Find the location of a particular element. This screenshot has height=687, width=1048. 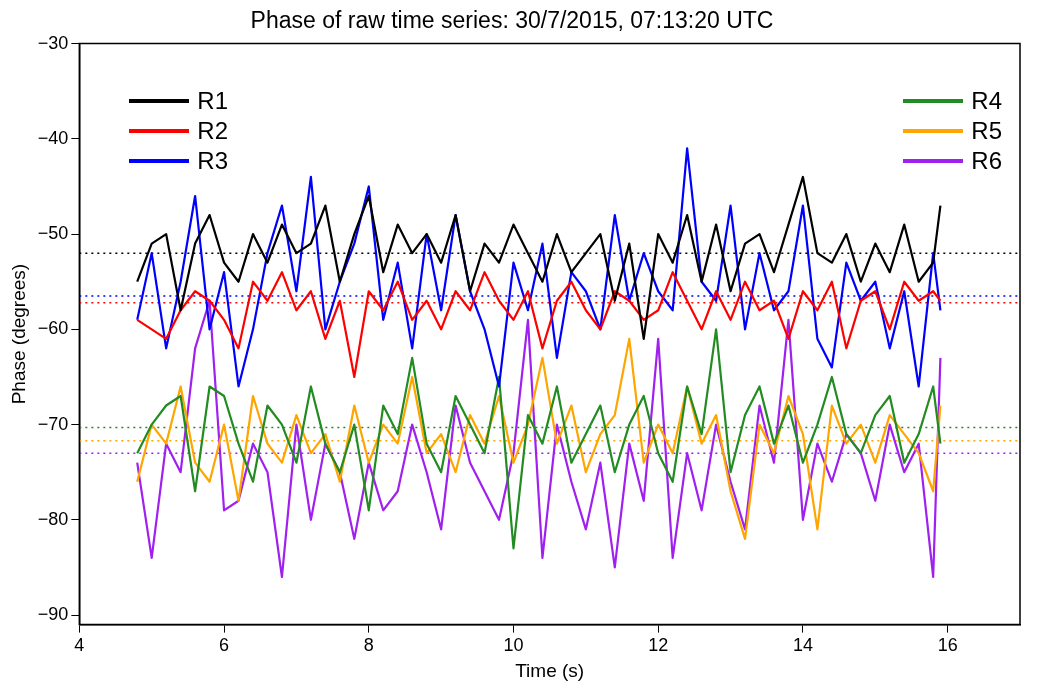

x-tick-label: 8 is located at coordinates (368, 645).